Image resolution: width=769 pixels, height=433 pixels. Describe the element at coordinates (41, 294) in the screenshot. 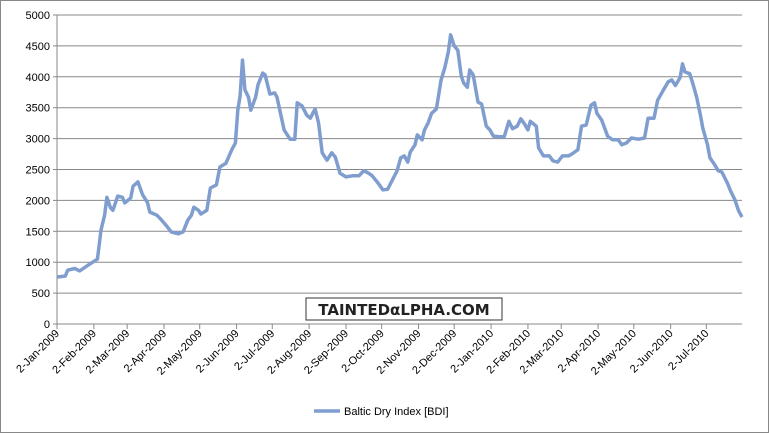

I see `y-tick-label: 500` at that location.